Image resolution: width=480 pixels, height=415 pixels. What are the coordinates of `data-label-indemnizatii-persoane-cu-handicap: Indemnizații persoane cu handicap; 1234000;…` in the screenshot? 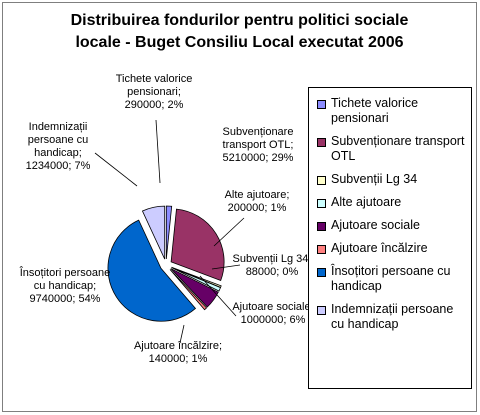 It's located at (58, 146).